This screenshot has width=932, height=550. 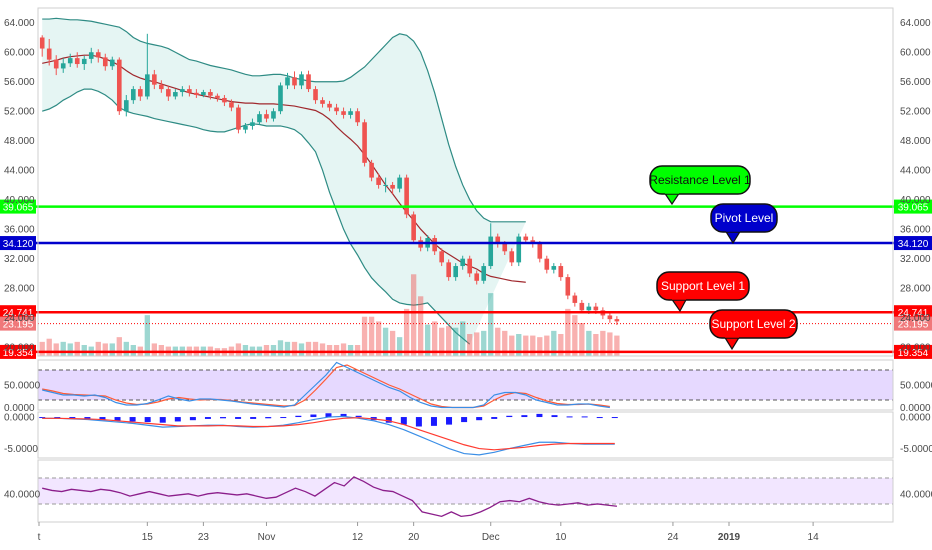 I want to click on level-price-label: 24.741, so click(x=18, y=313).